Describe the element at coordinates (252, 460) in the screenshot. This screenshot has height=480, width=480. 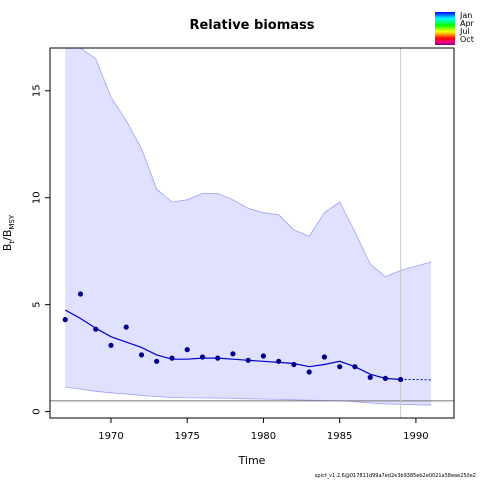
I see `x-axis-label: Time` at that location.